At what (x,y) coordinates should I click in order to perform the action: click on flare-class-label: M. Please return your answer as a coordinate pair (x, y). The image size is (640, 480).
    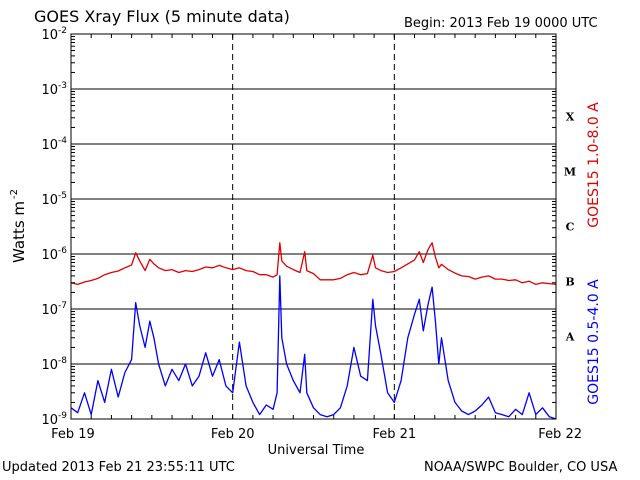
    Looking at the image, I should click on (570, 172).